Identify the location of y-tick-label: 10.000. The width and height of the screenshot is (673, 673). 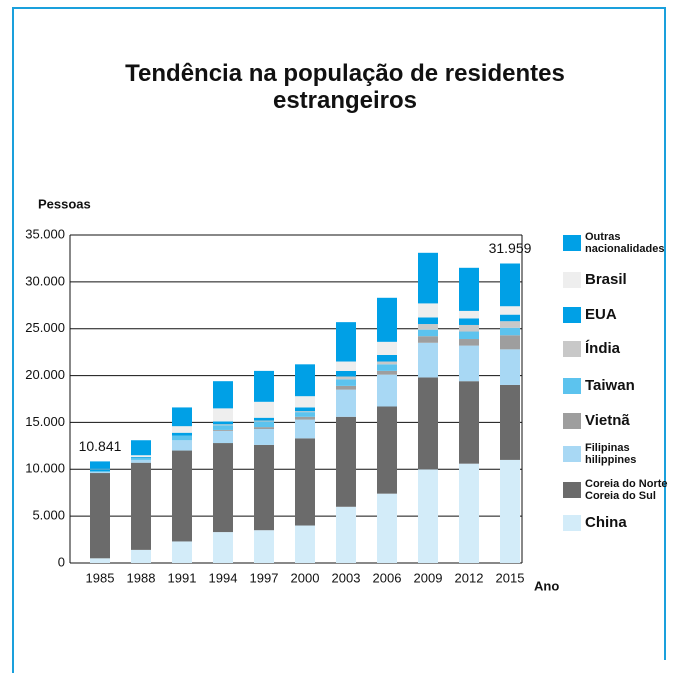
(45, 468).